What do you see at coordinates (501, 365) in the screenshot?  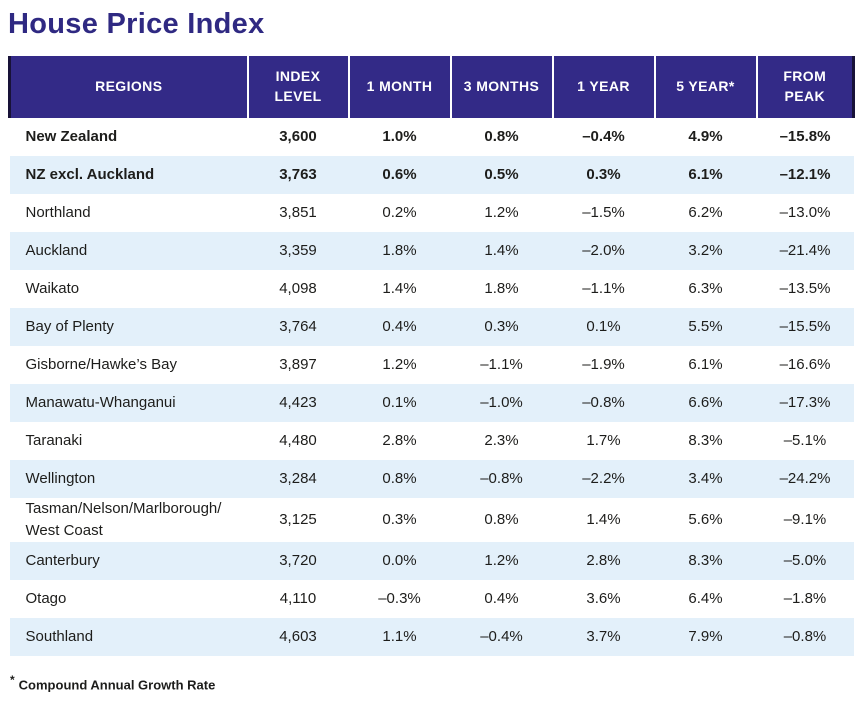 I see `value-cell: –1.1%` at bounding box center [501, 365].